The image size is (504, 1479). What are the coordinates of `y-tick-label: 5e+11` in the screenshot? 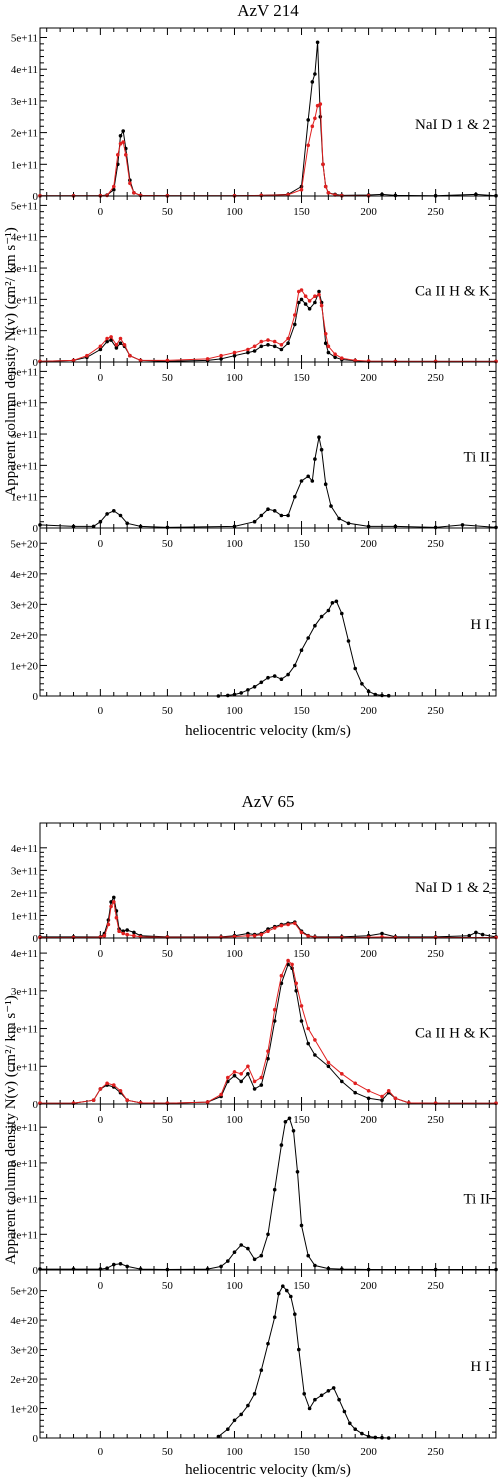 It's located at (24, 206).